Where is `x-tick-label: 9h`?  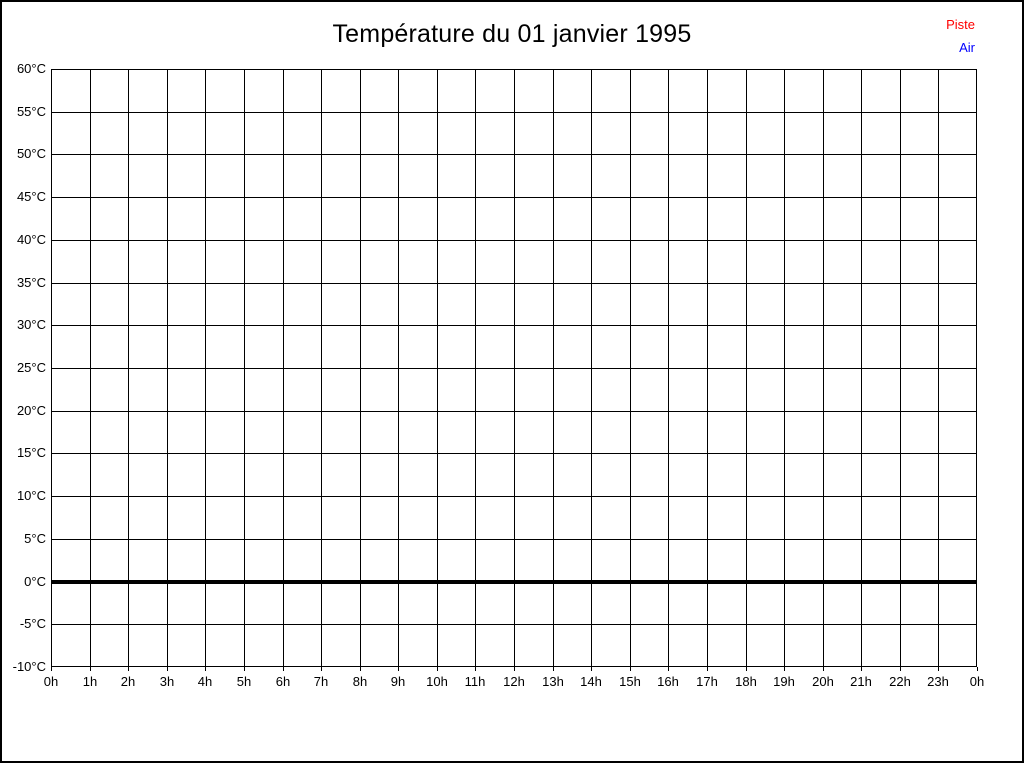 x-tick-label: 9h is located at coordinates (398, 681).